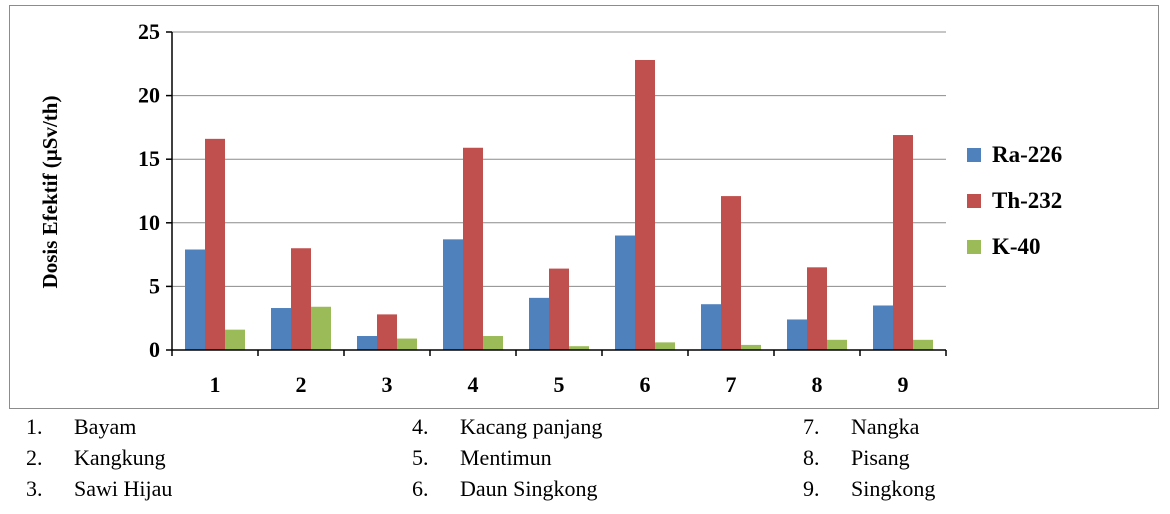 This screenshot has width=1170, height=514. I want to click on x-tick-label: 5, so click(559, 384).